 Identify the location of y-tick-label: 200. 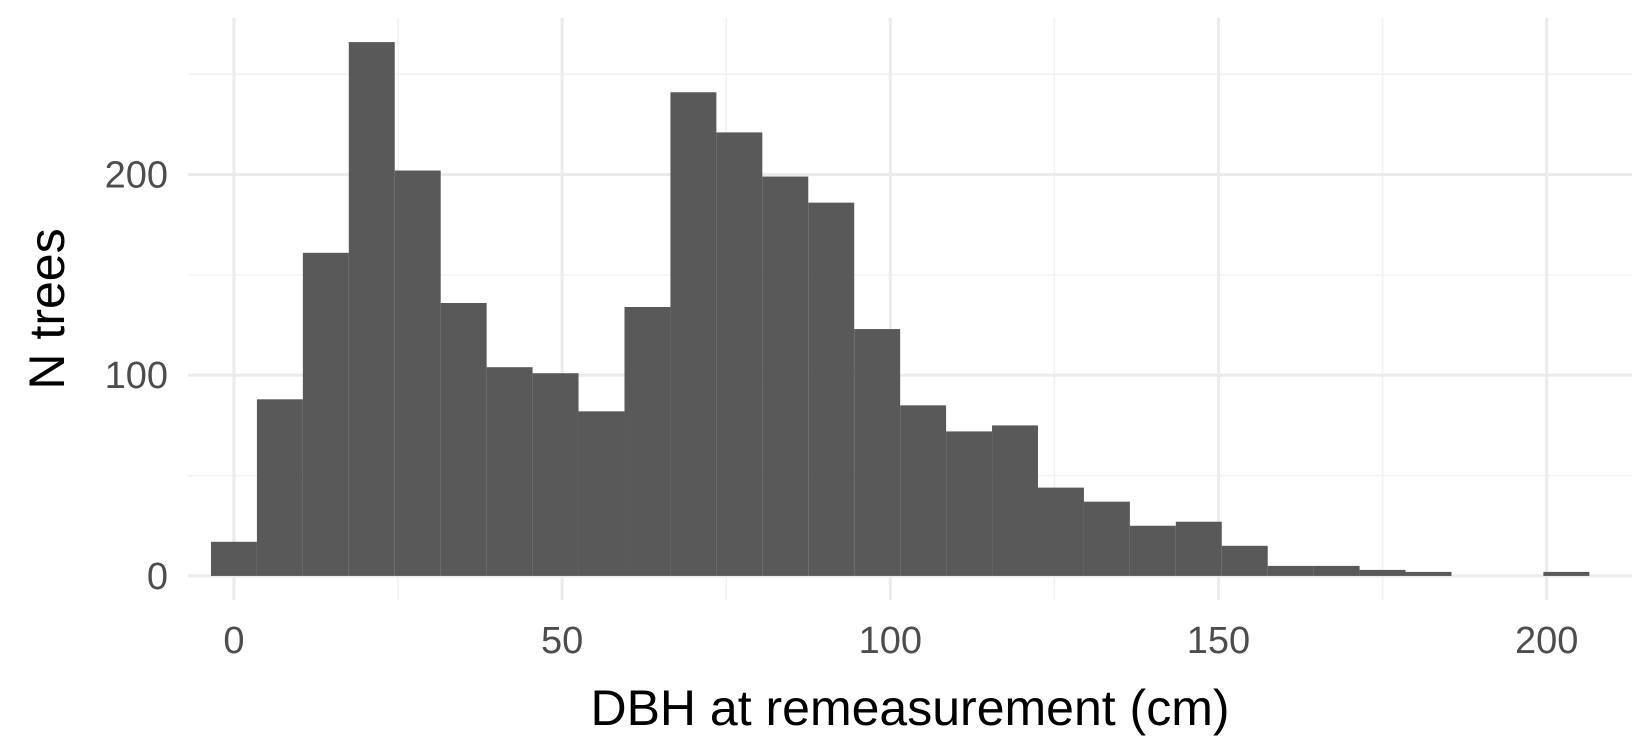
(136, 176).